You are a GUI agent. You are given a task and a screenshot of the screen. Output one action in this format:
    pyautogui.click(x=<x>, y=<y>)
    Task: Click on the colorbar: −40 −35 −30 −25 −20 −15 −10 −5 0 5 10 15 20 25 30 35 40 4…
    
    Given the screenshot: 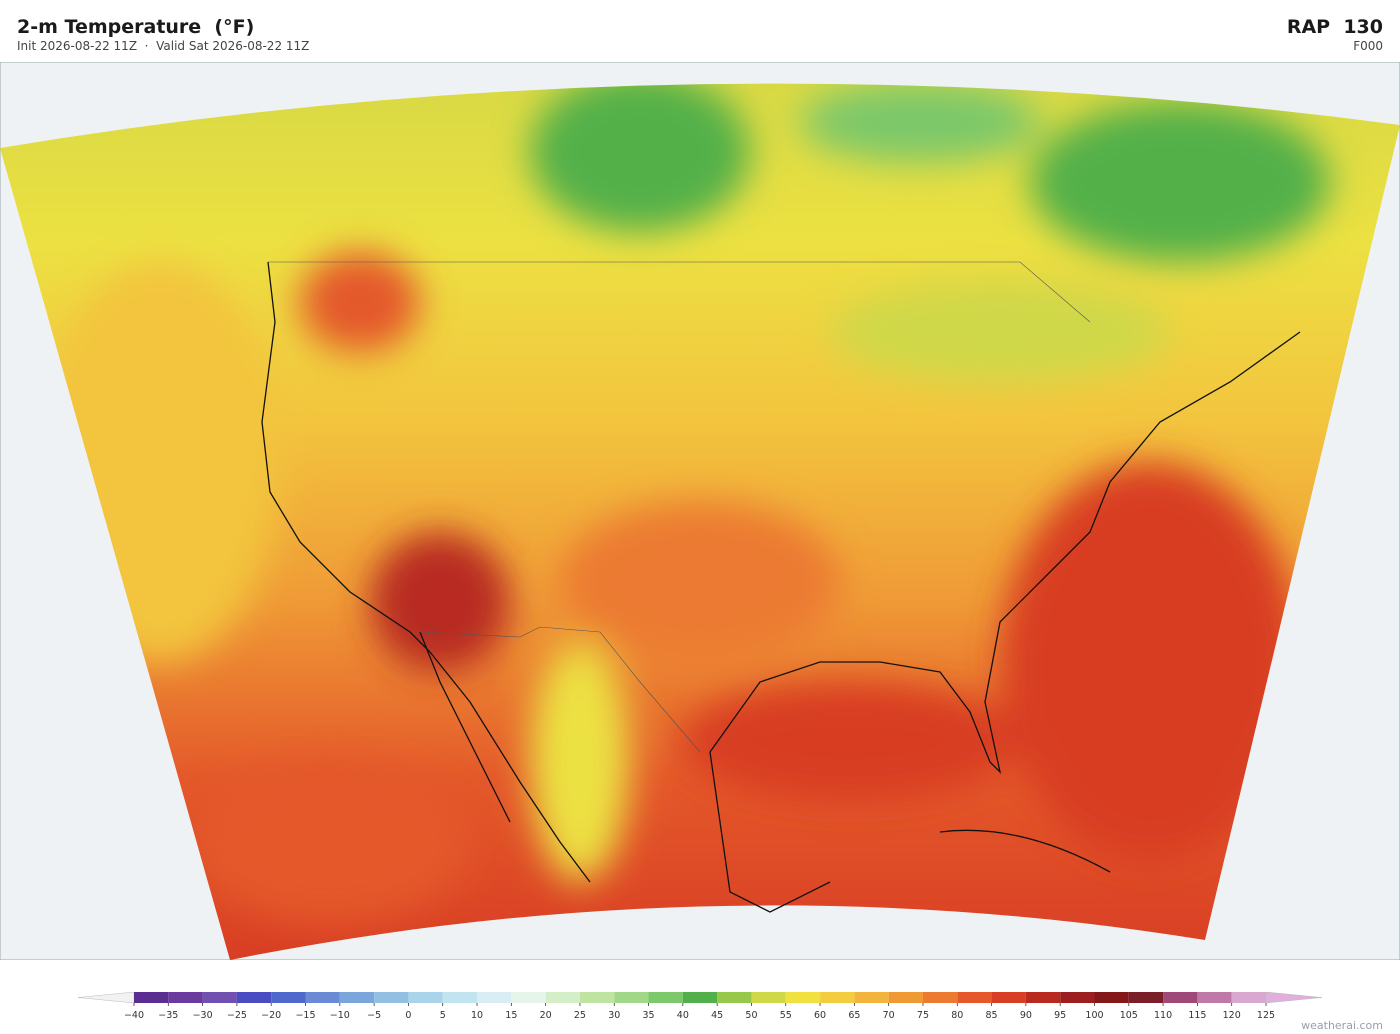 What is the action you would take?
    pyautogui.click(x=700, y=1006)
    